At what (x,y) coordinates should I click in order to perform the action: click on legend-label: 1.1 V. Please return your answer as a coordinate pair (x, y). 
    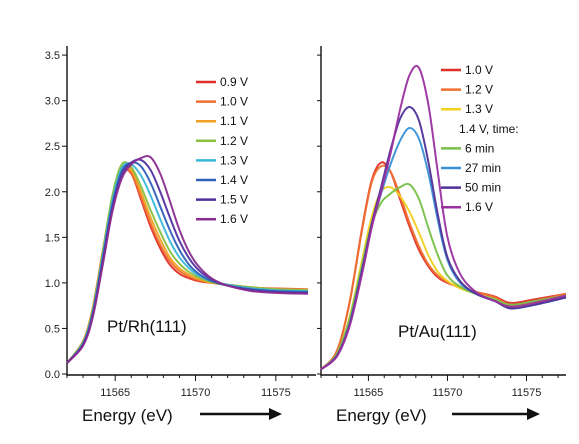
    Looking at the image, I should click on (234, 121).